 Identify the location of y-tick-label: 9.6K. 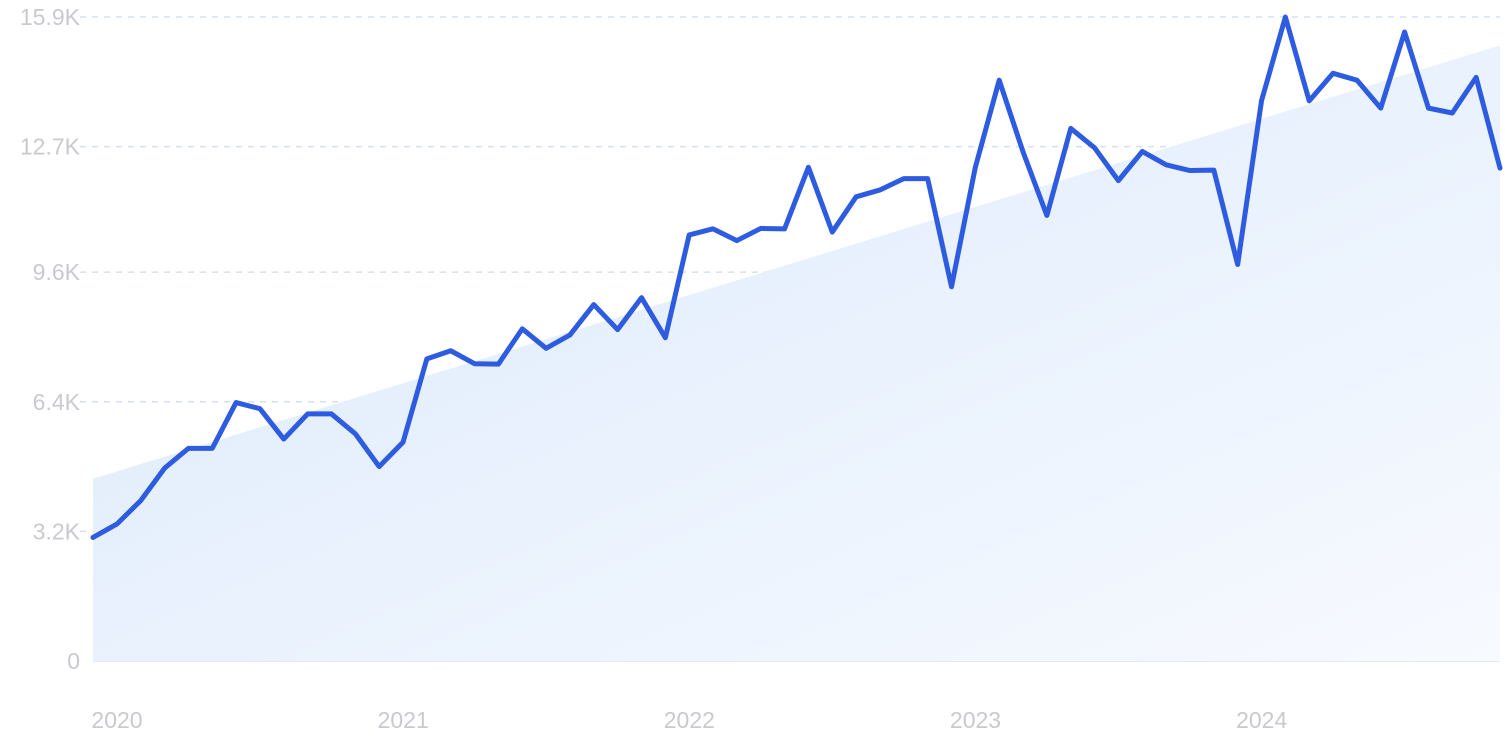
(57, 272).